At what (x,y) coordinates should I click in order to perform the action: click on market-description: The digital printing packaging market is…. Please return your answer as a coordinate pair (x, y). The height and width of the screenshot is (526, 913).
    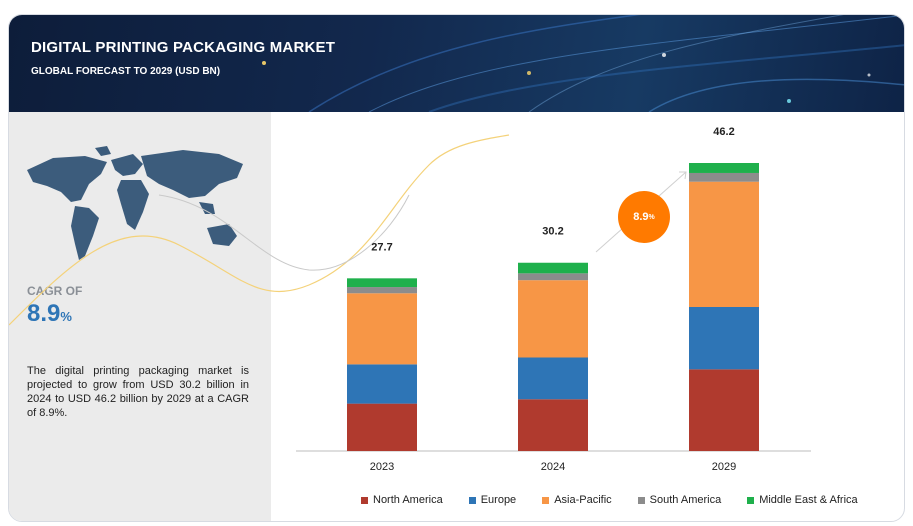
    Looking at the image, I should click on (138, 392).